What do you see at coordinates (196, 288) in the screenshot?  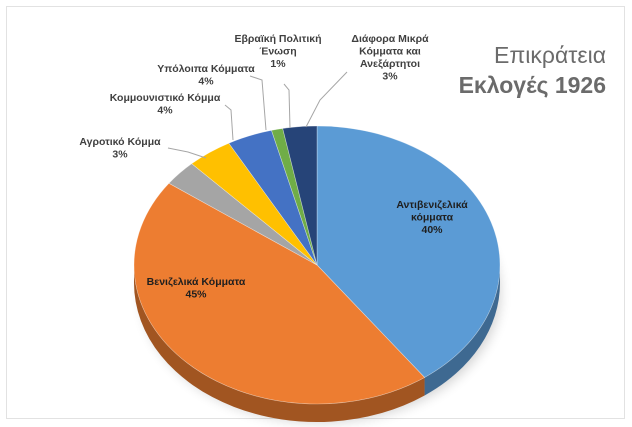 I see `slice-label: Βενιζελικά Κόμματα 45%` at bounding box center [196, 288].